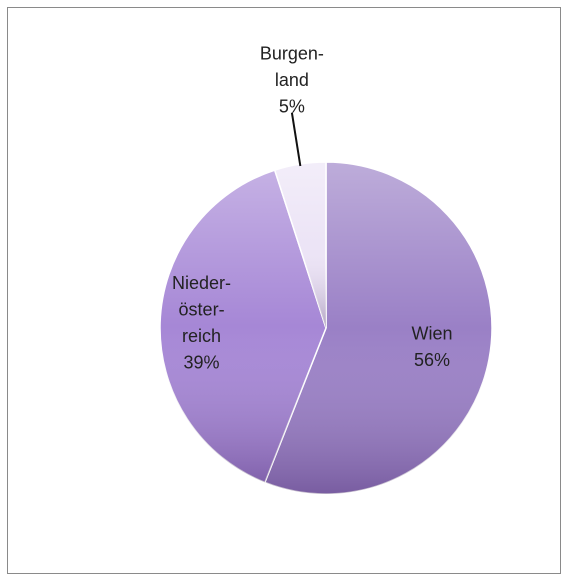 The image size is (567, 580). What do you see at coordinates (201, 336) in the screenshot?
I see `slice-label: reich` at bounding box center [201, 336].